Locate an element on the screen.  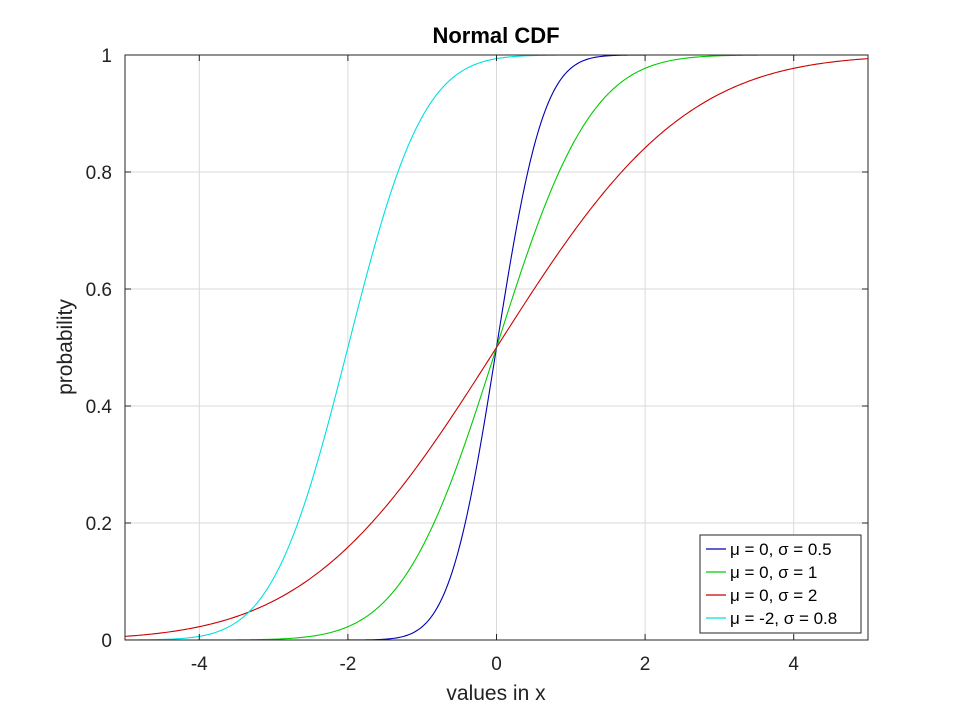
x-tick-label: -2 is located at coordinates (347, 664).